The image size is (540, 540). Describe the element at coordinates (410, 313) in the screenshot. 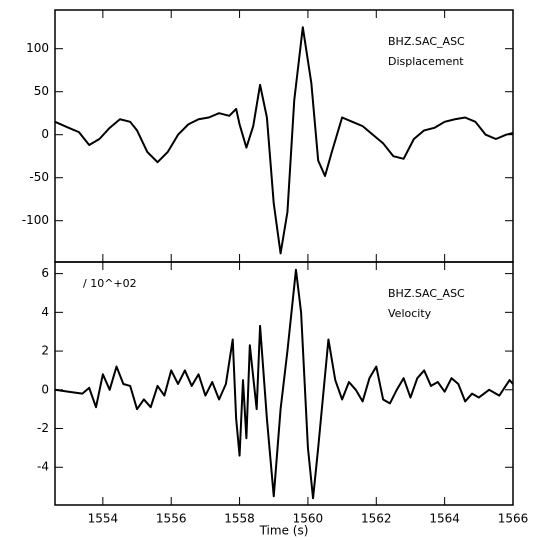

I see `annotation: Velocity` at that location.